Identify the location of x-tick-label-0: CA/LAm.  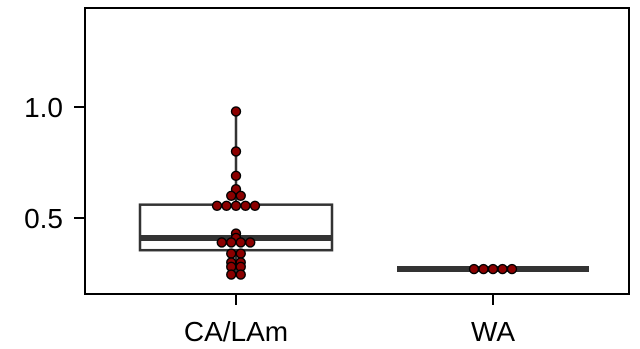
(236, 331).